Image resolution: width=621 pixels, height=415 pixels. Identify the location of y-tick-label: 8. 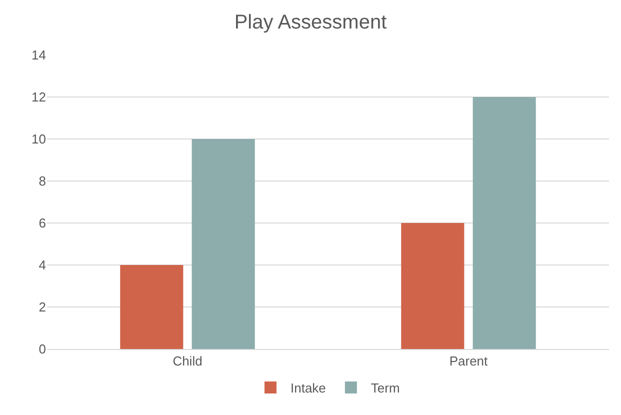
(42, 181).